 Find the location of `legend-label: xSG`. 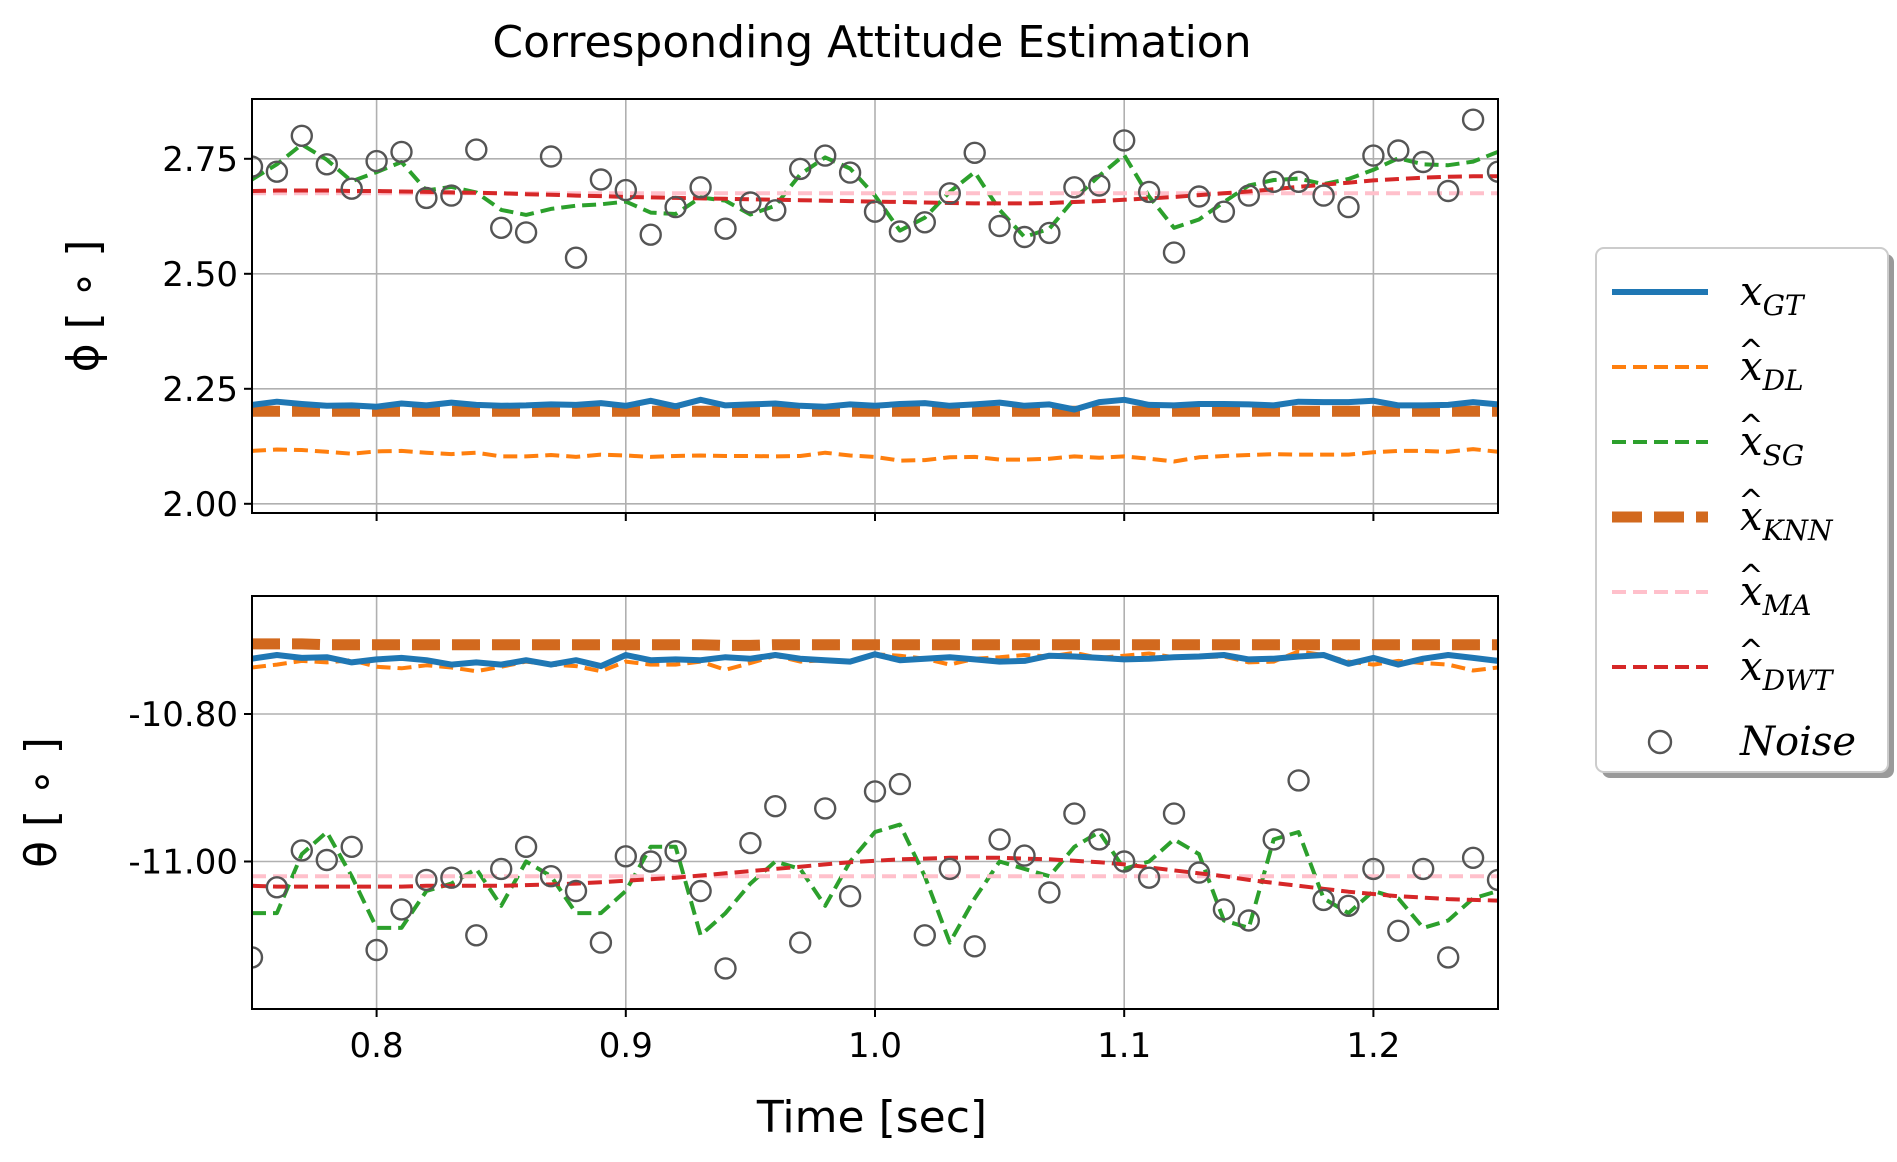

legend-label: xSG is located at coordinates (1772, 445).